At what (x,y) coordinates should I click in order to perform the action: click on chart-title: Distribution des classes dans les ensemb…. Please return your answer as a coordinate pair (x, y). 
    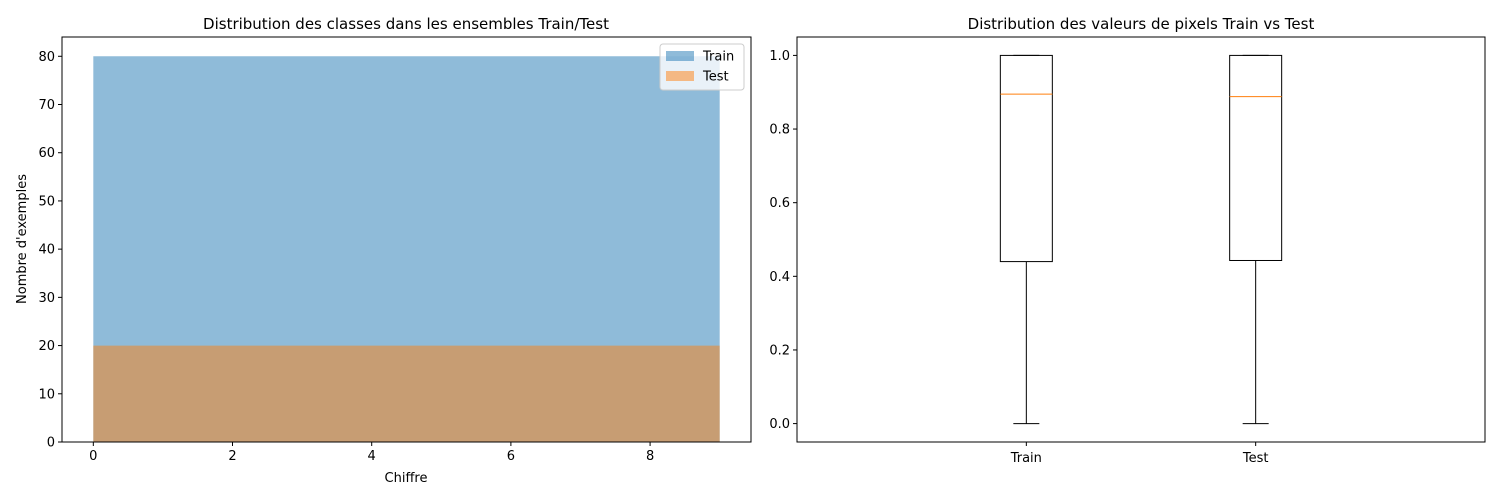
    Looking at the image, I should click on (406, 24).